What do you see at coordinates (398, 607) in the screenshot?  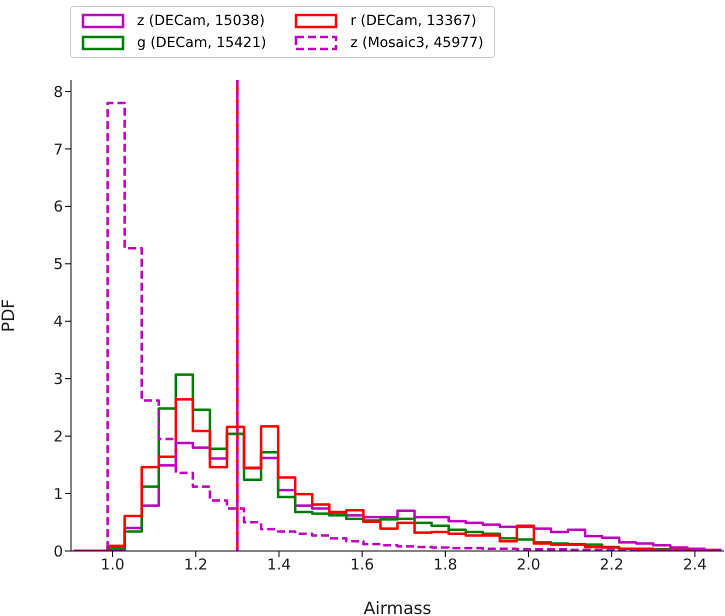 I see `x-axis-title: Airmass` at bounding box center [398, 607].